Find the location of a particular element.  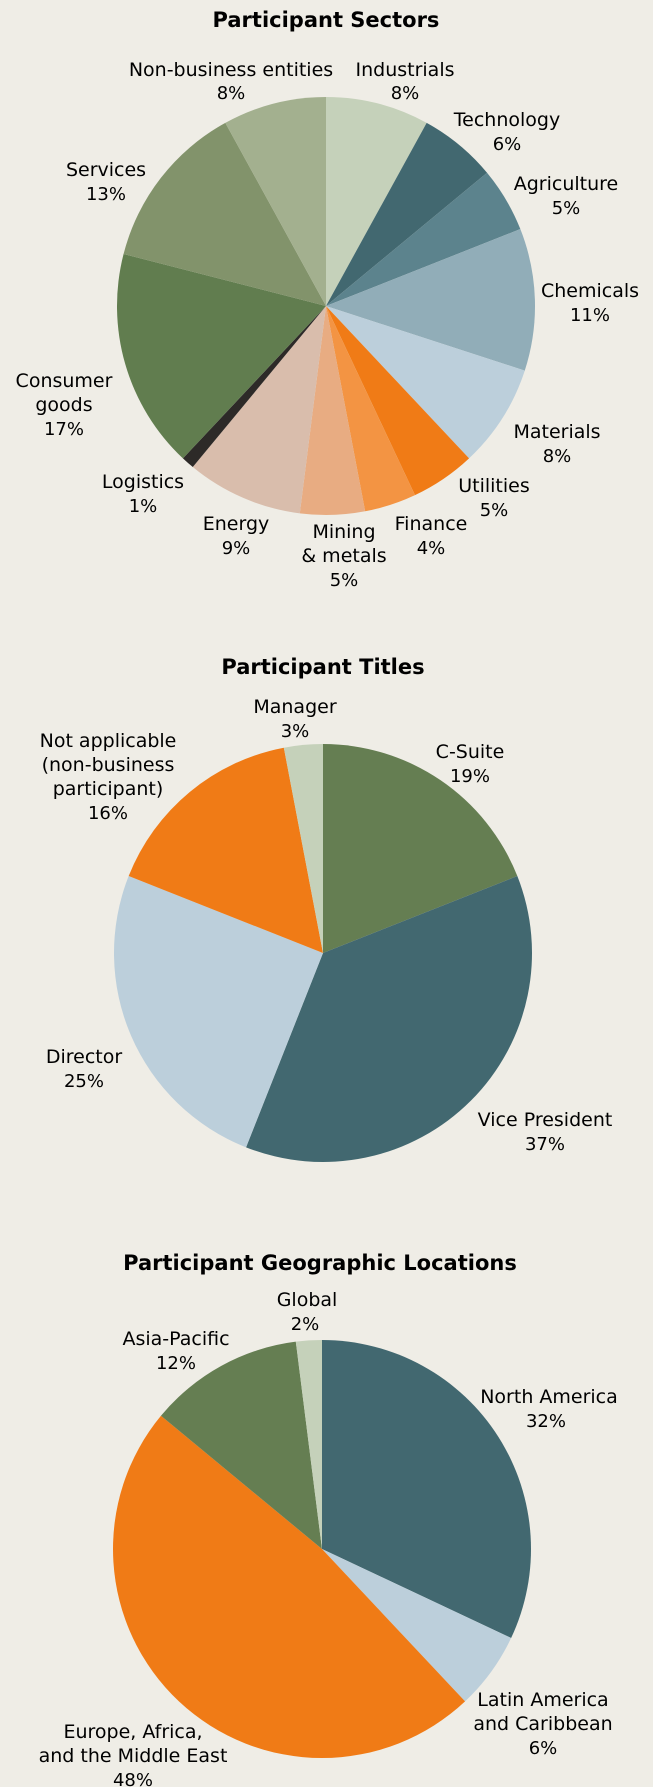

pie-slice-utilities is located at coordinates (398, 401).